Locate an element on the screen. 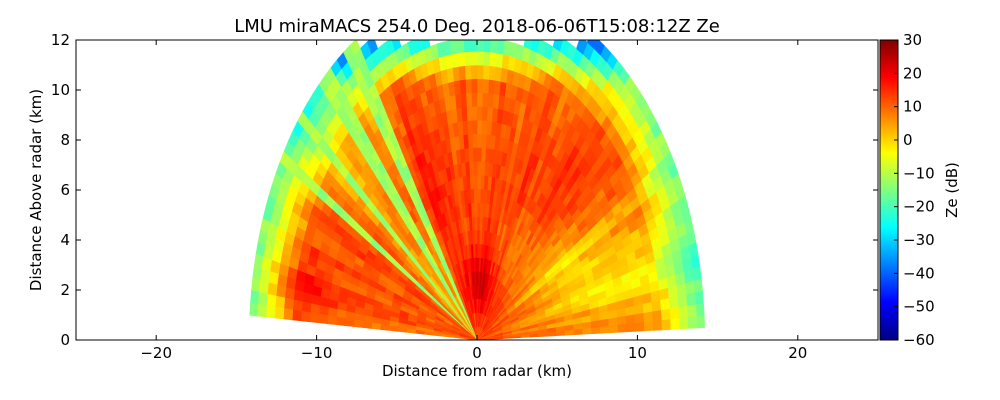 Image resolution: width=1000 pixels, height=400 pixels. colorbar-tick-label: 10 is located at coordinates (912, 107).